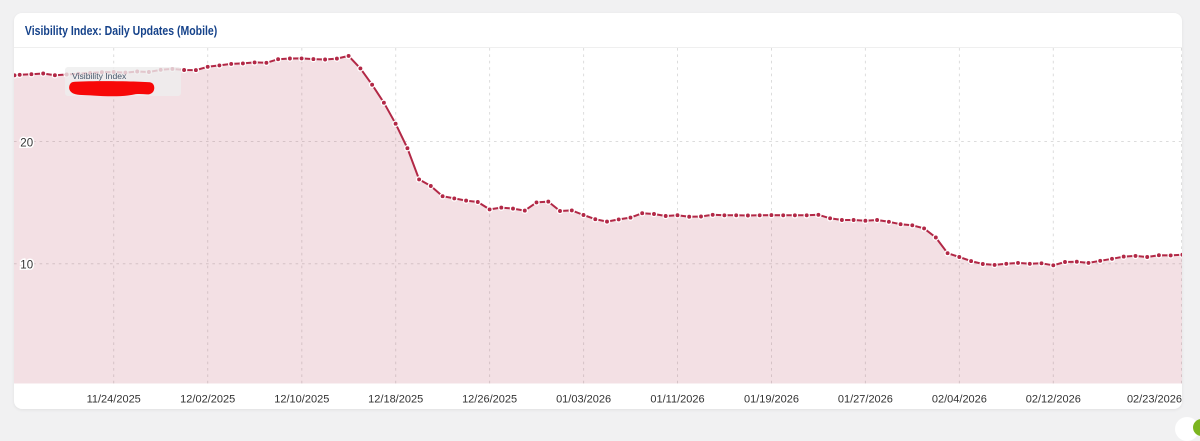 This screenshot has width=1200, height=441. Describe the element at coordinates (677, 400) in the screenshot. I see `svg-text: 01/11/2026` at that location.